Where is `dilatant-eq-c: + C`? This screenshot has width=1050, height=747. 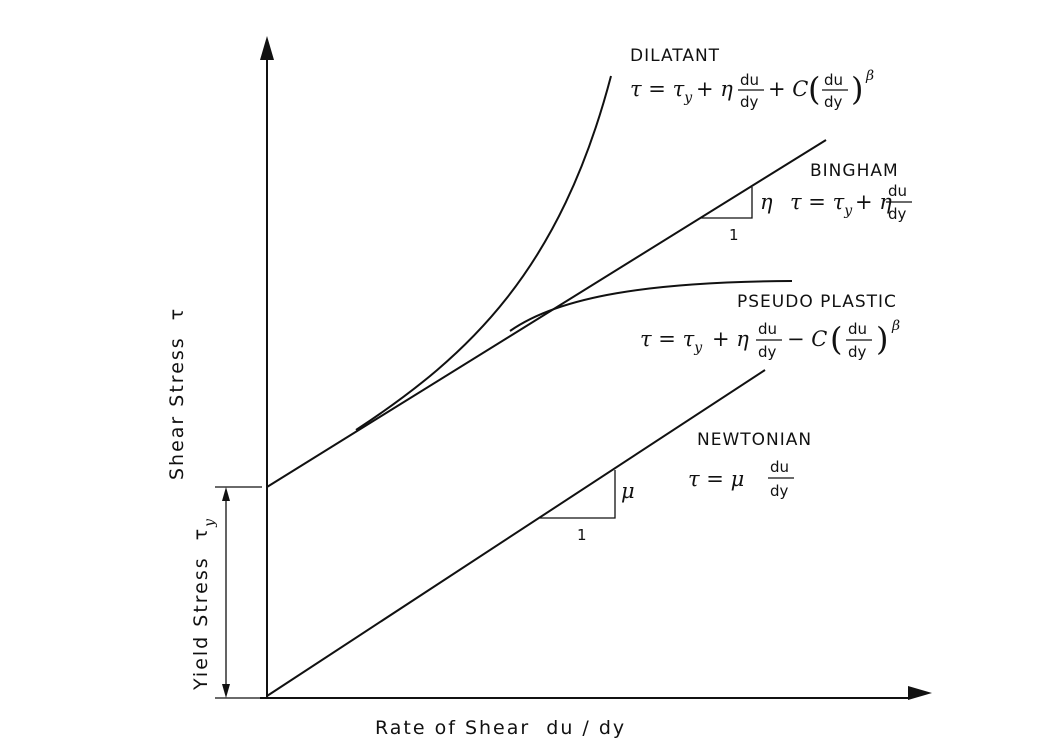
dilatant-eq-c: + C is located at coordinates (788, 89).